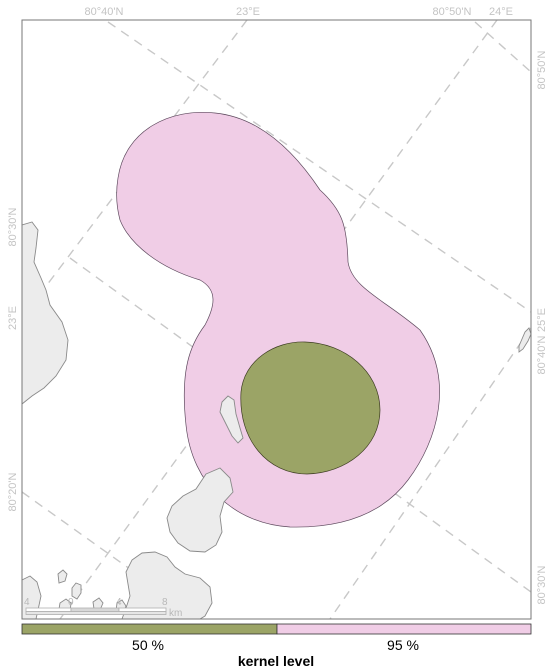 This screenshot has width=551, height=672. What do you see at coordinates (542, 354) in the screenshot?
I see `graticule-label-right: 80°40'N` at bounding box center [542, 354].